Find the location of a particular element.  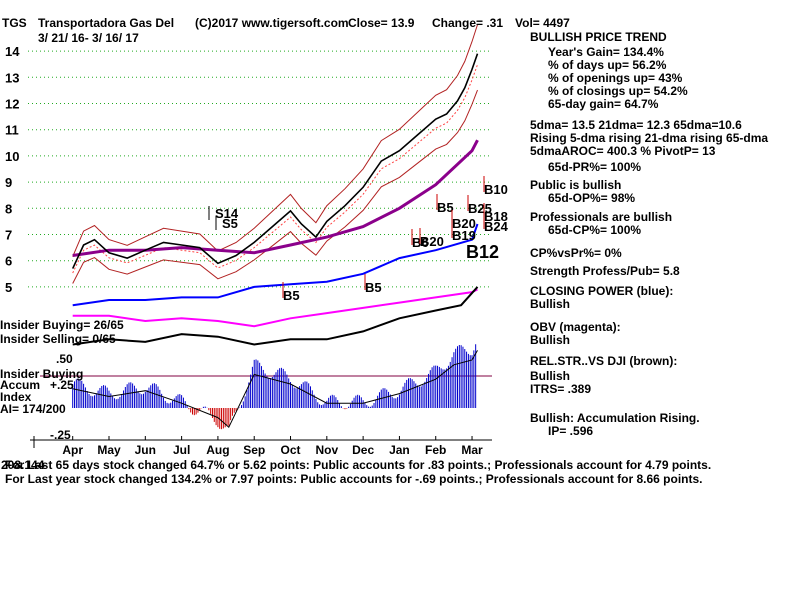

copyright: (C)2017 www.tigersoft.com is located at coordinates (272, 23).